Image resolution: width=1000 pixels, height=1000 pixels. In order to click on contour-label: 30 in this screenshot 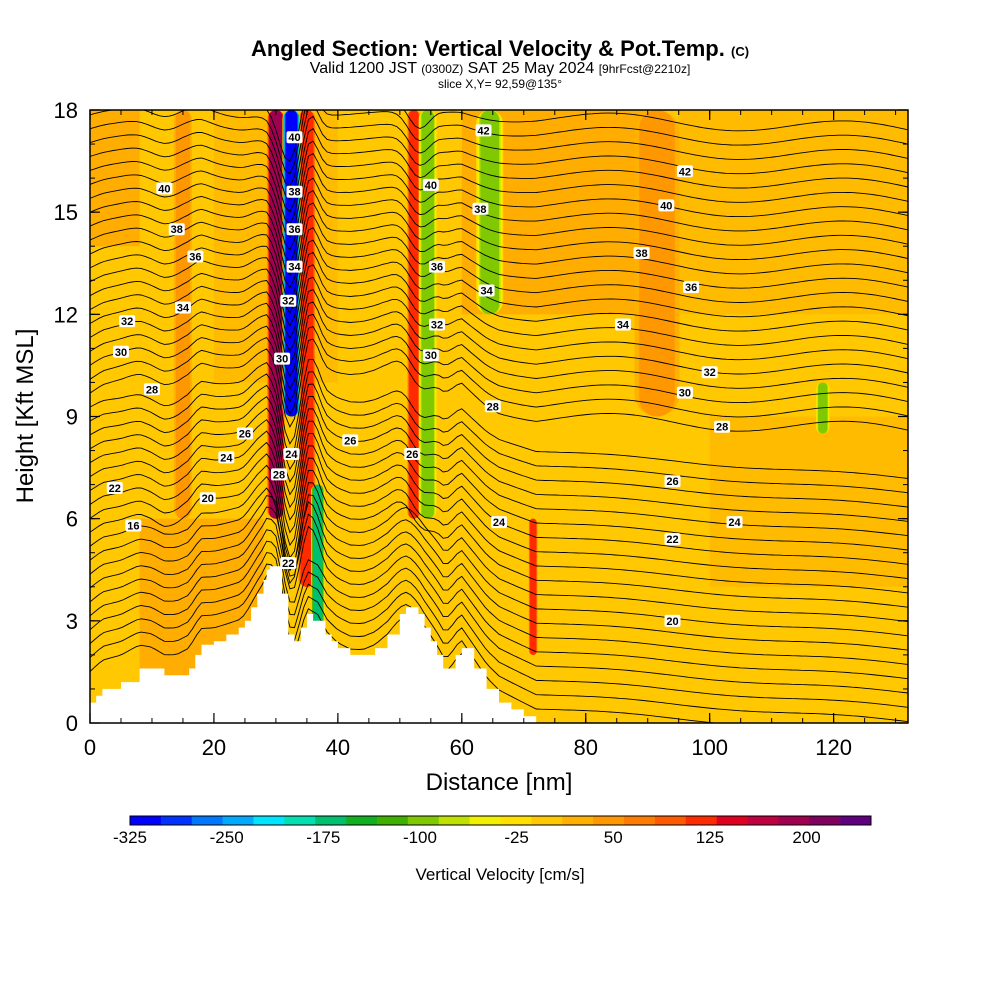, I will do `click(120, 352)`.